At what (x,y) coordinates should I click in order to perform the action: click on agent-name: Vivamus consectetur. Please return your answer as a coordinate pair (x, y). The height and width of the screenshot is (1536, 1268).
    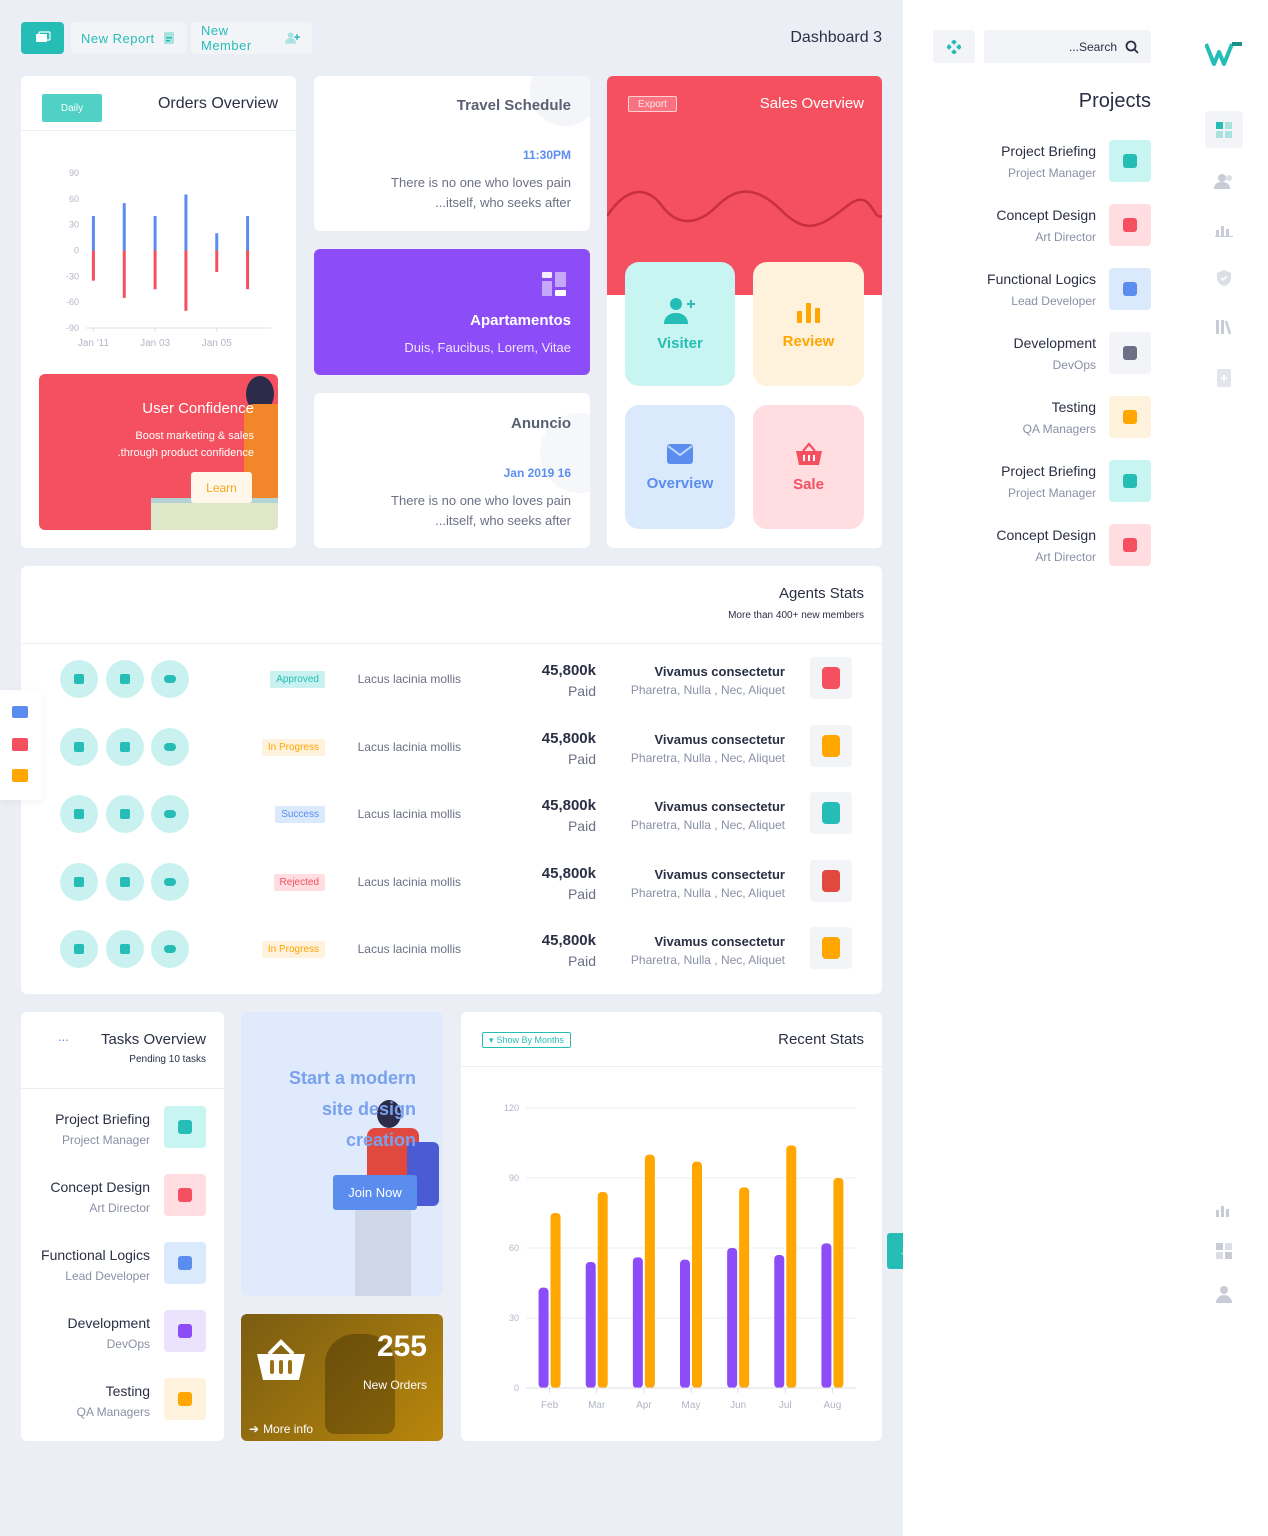
    Looking at the image, I should click on (719, 941).